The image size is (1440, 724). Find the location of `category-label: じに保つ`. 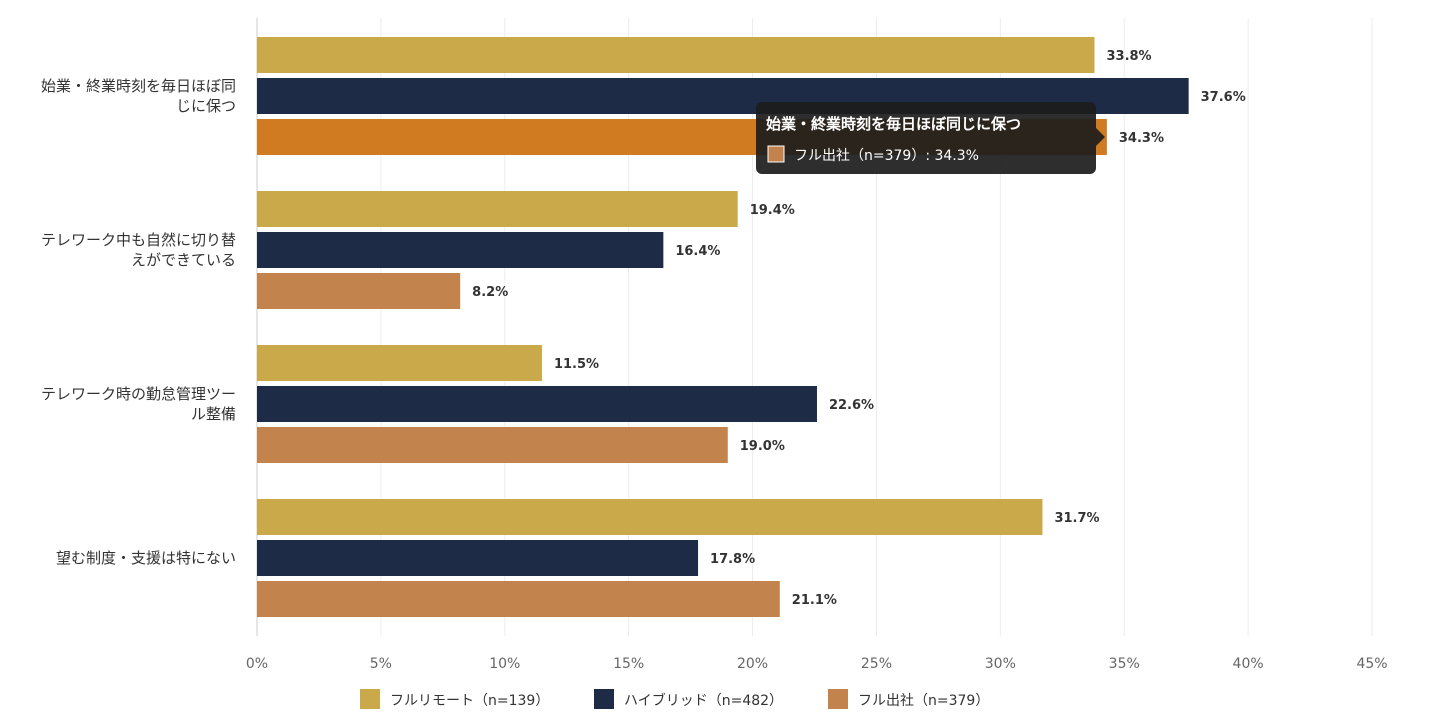

category-label: じに保つ is located at coordinates (206, 106).